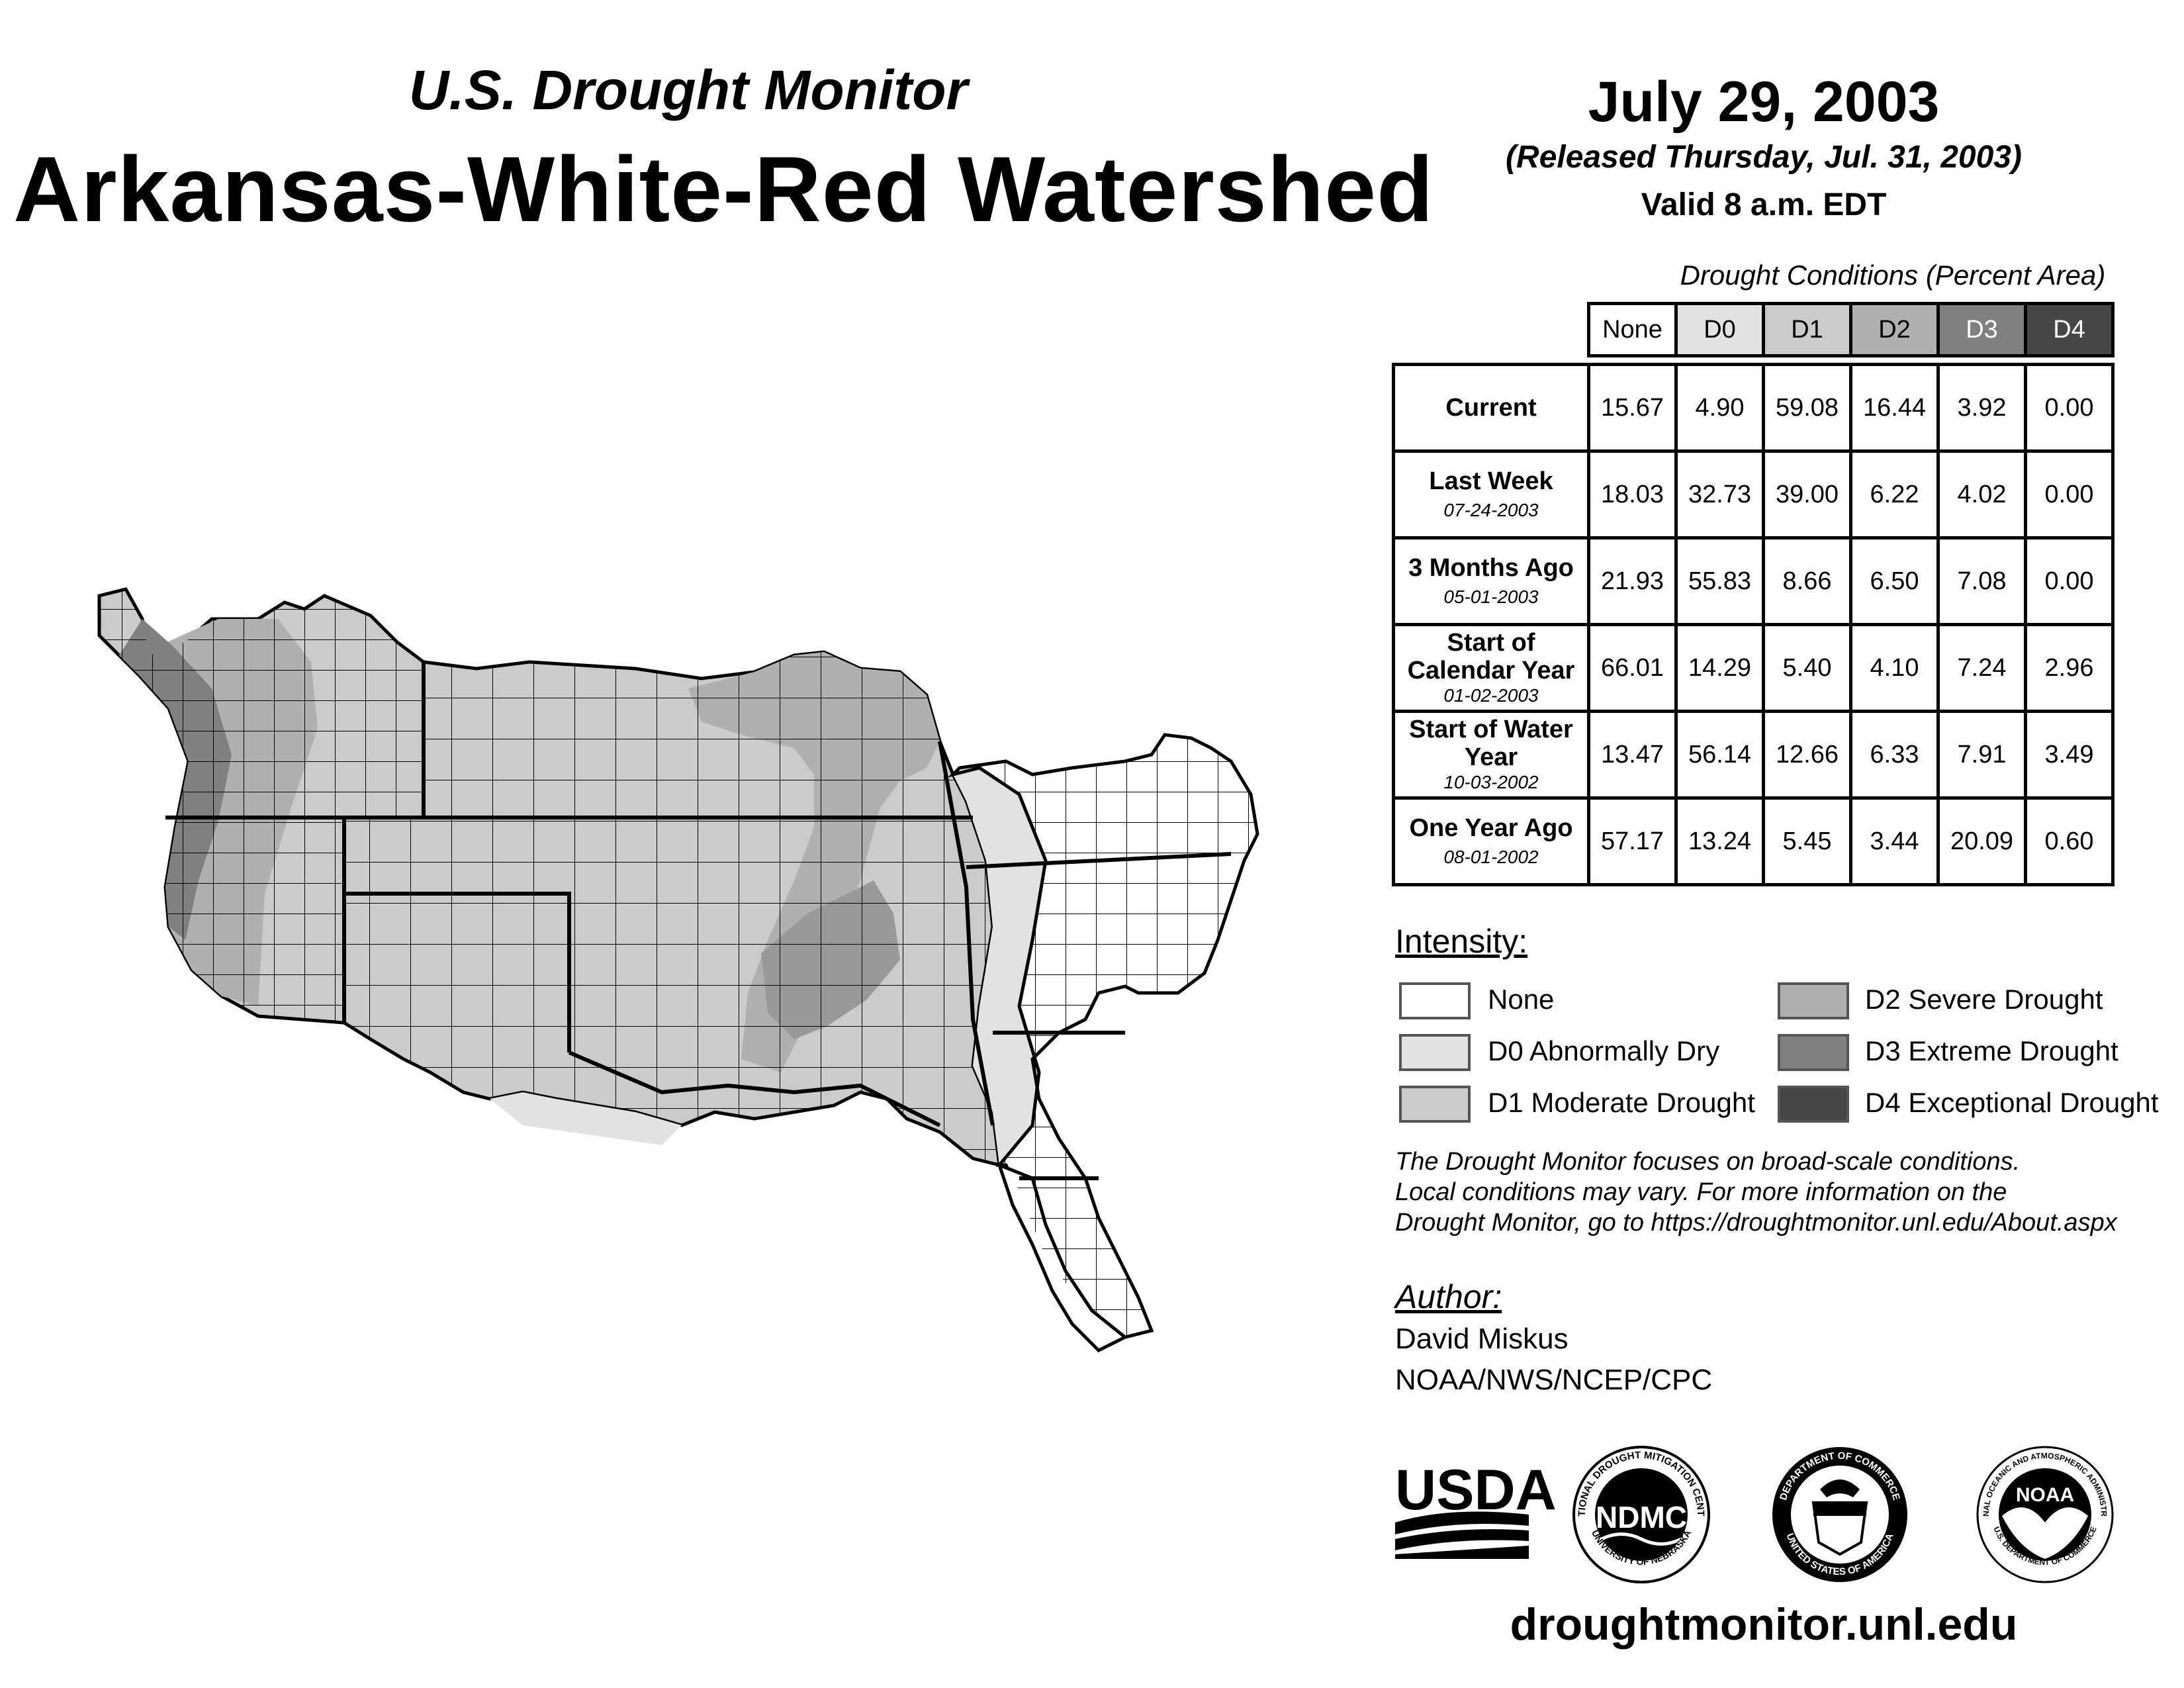 Image resolution: width=2184 pixels, height=1688 pixels. What do you see at coordinates (1491, 841) in the screenshot?
I see `row-label-one-year-ago: One Year Ago 08-01-2002` at bounding box center [1491, 841].